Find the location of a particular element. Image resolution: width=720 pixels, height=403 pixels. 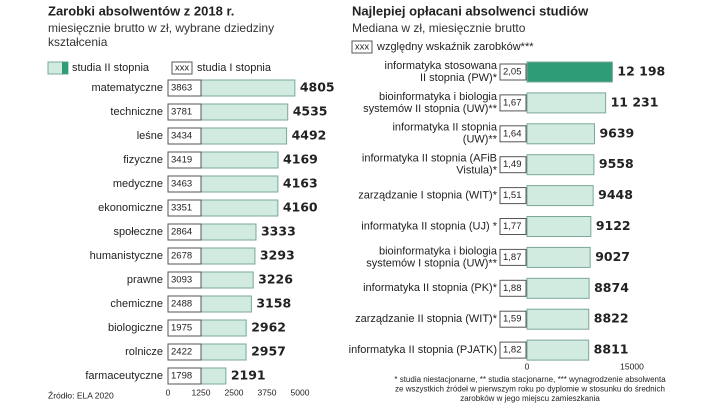

value-label: 11 231 is located at coordinates (635, 101).